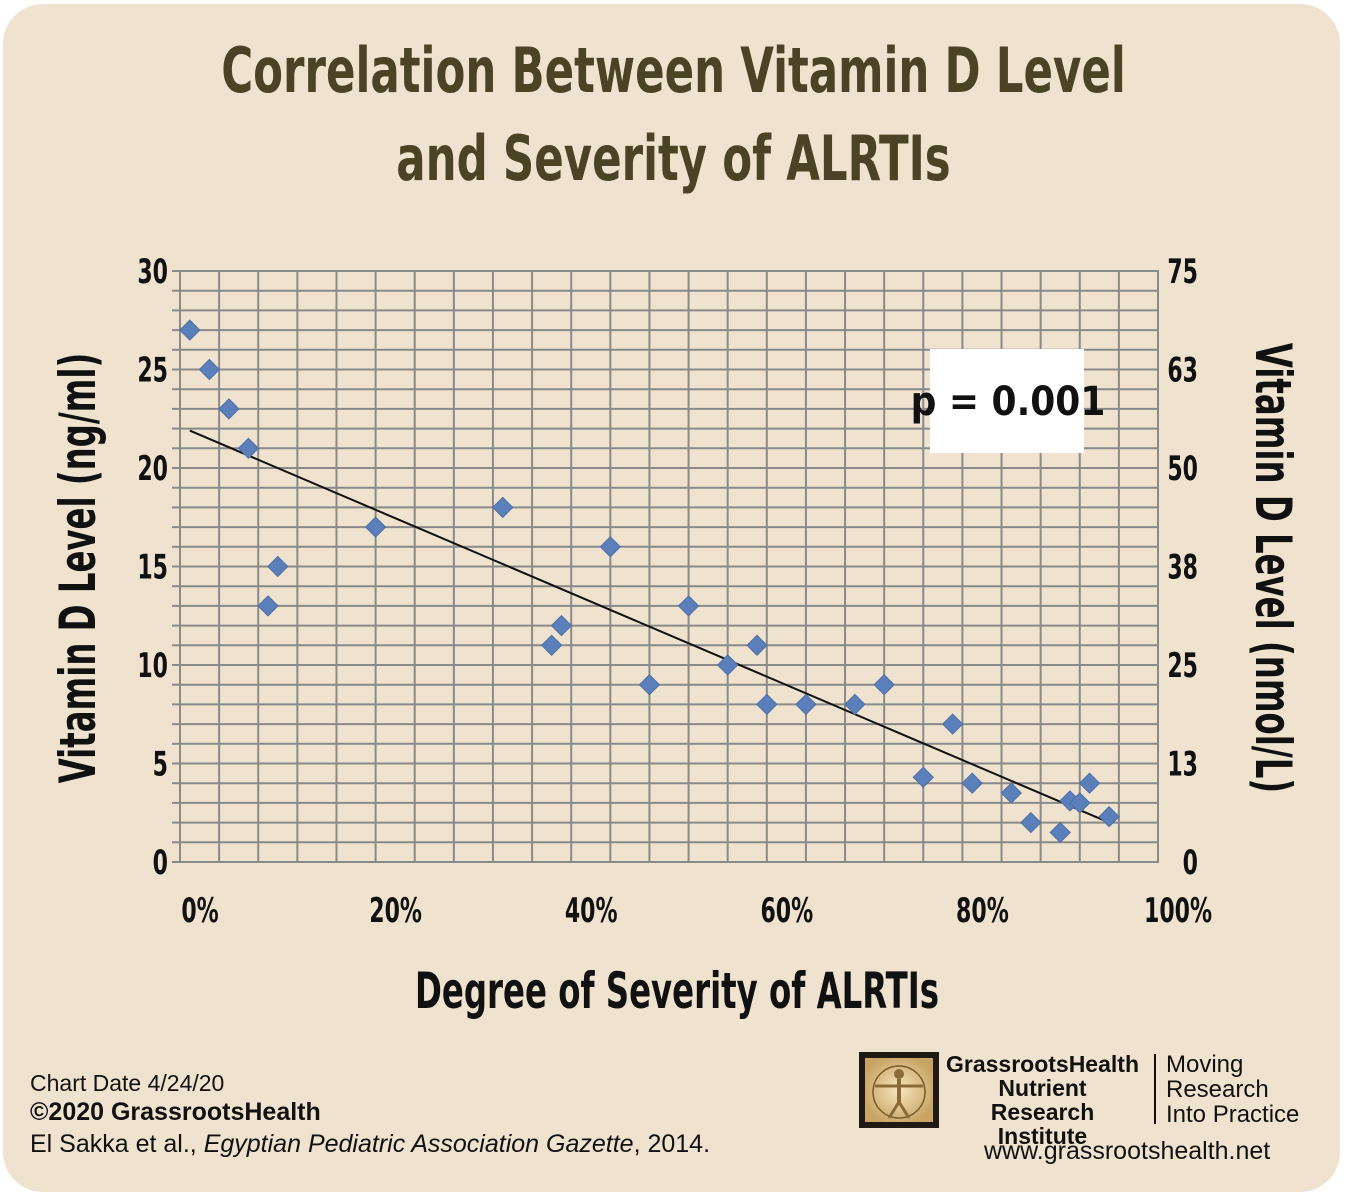 This screenshot has width=1347, height=1200. What do you see at coordinates (1182, 567) in the screenshot?
I see `y-tick-label-right: 38` at bounding box center [1182, 567].